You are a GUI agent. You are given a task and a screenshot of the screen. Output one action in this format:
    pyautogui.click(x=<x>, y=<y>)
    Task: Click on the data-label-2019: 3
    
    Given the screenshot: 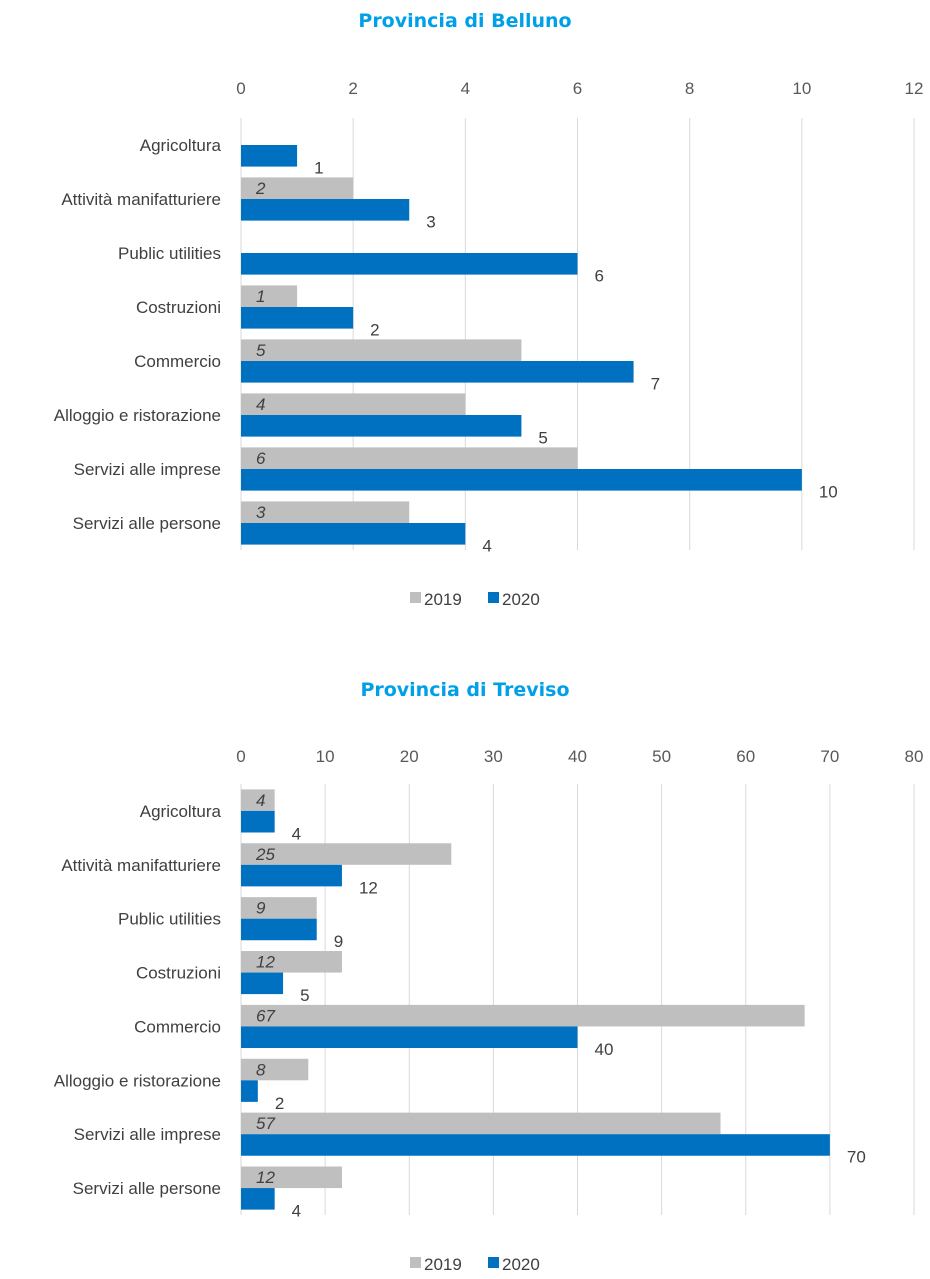 What is the action you would take?
    pyautogui.click(x=261, y=512)
    